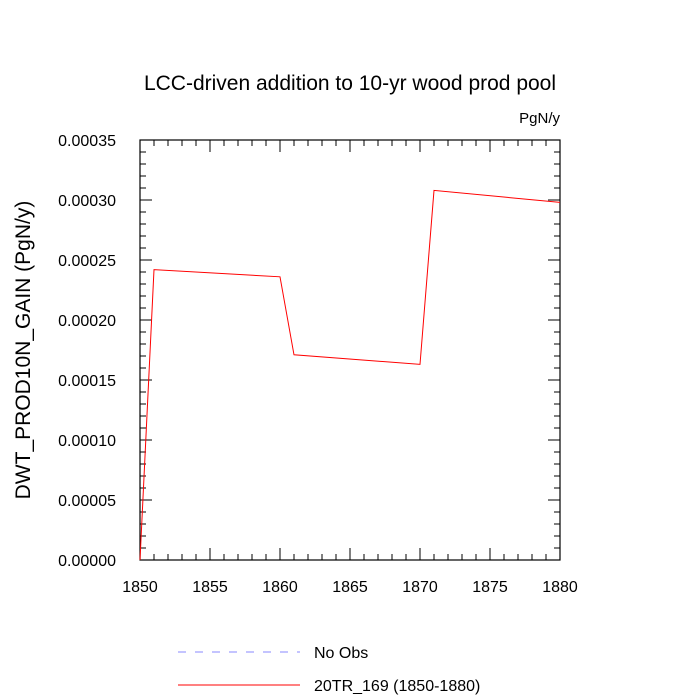  I want to click on y-tick-label: 0.00025, so click(87, 261).